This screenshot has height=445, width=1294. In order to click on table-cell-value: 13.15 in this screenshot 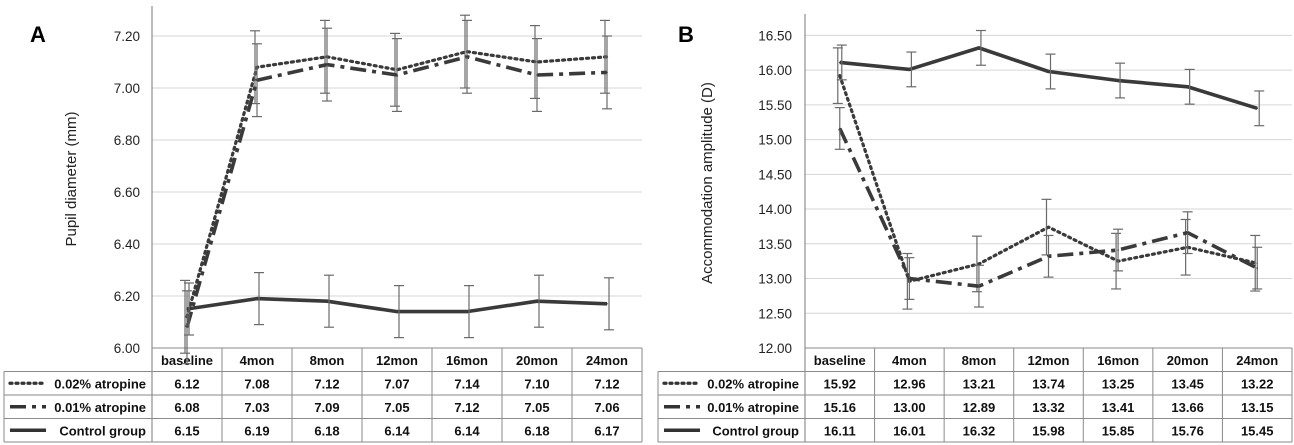, I will do `click(1257, 407)`.